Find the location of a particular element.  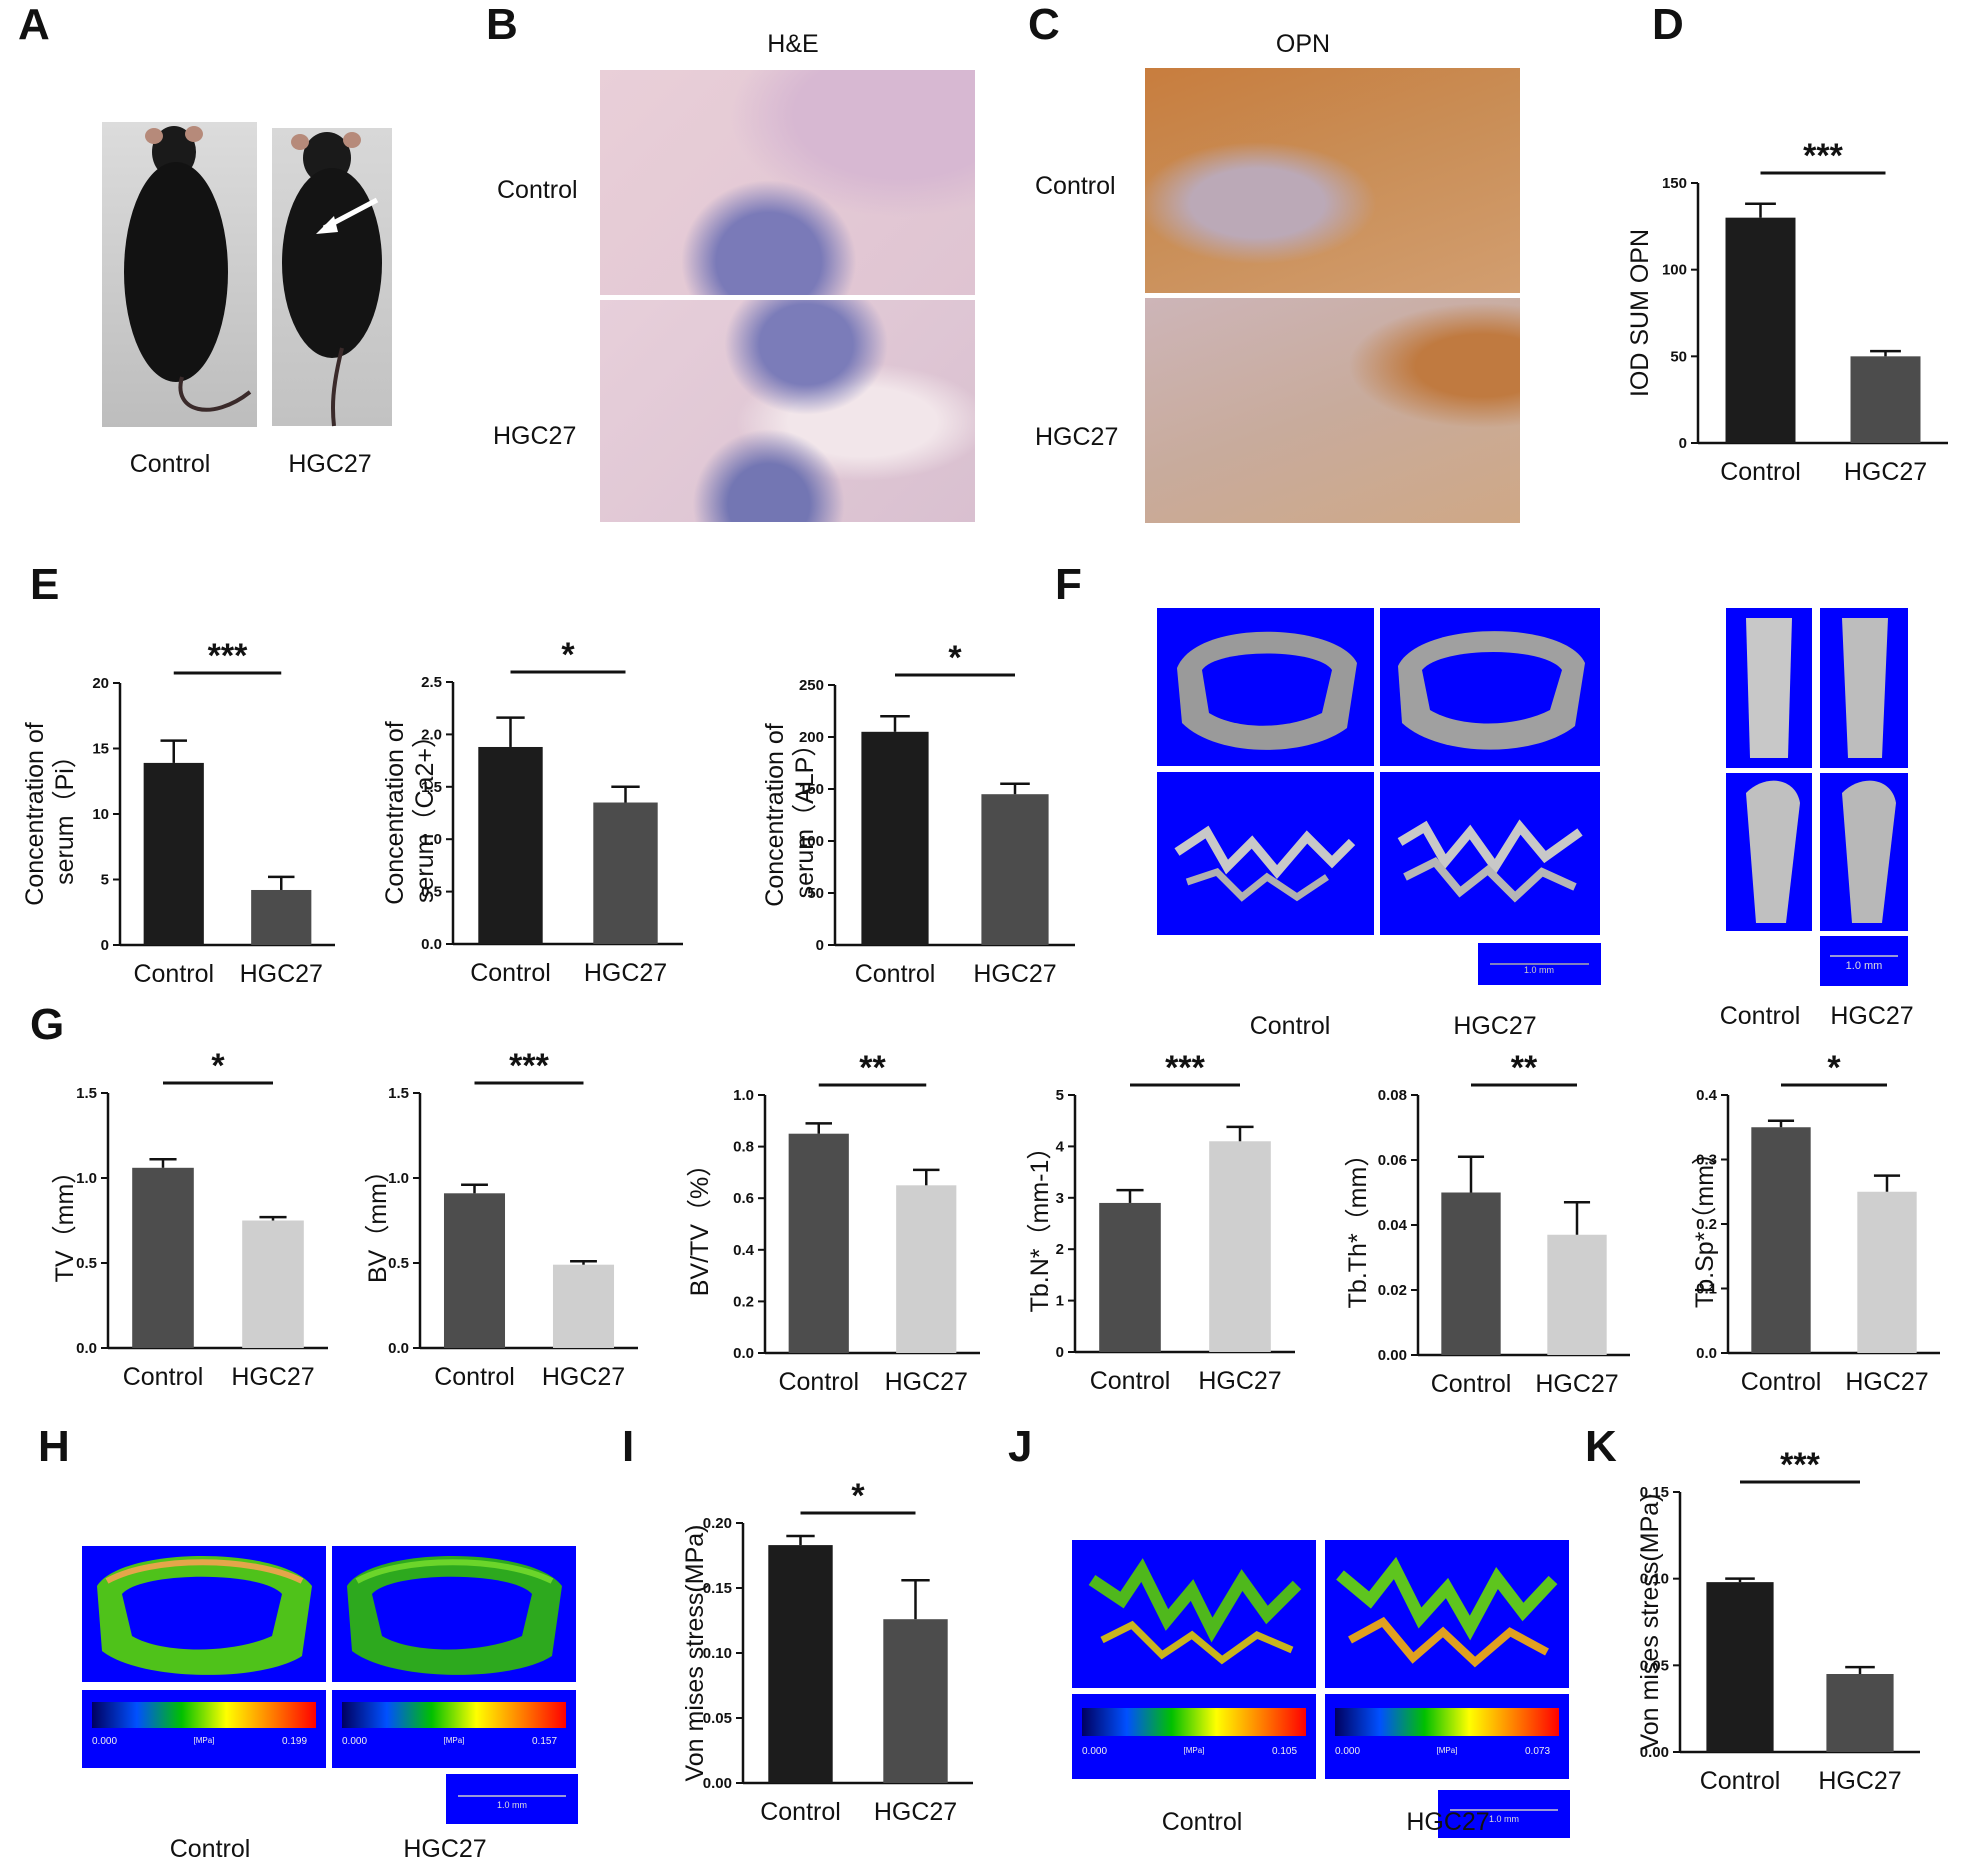

colorbar-j-hgc27: 0.000 [MPa] 0.073 is located at coordinates (1447, 1736).